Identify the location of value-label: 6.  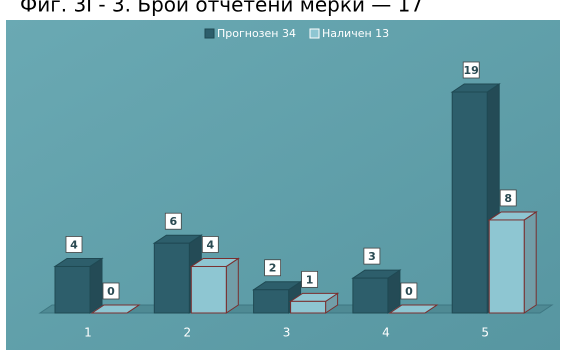
(173, 221).